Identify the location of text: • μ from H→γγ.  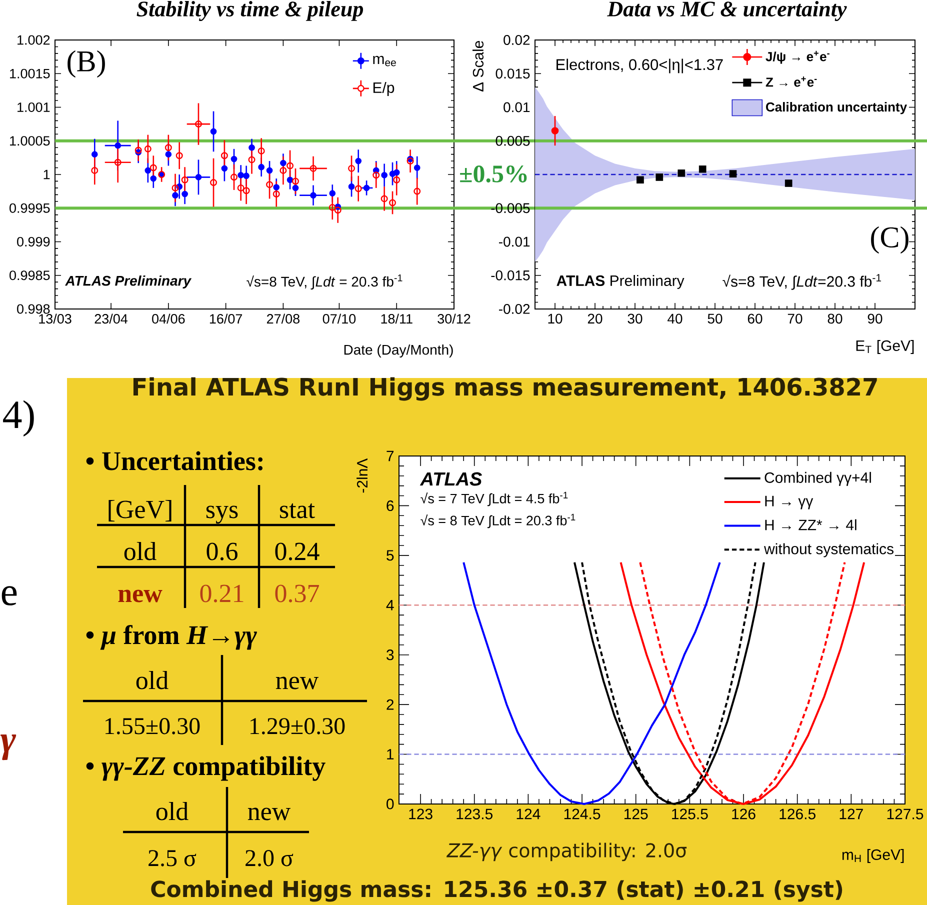
(171, 637).